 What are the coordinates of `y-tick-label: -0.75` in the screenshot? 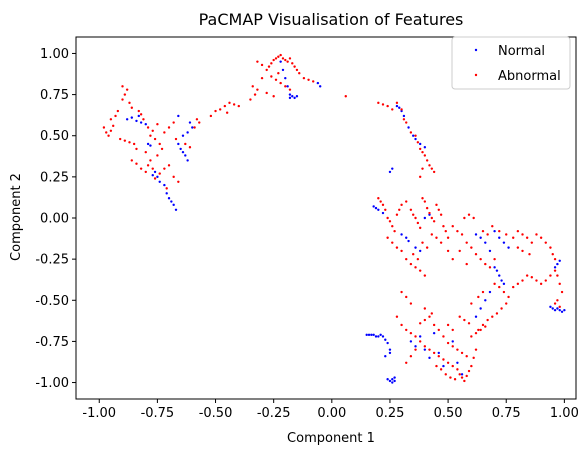 It's located at (52, 342).